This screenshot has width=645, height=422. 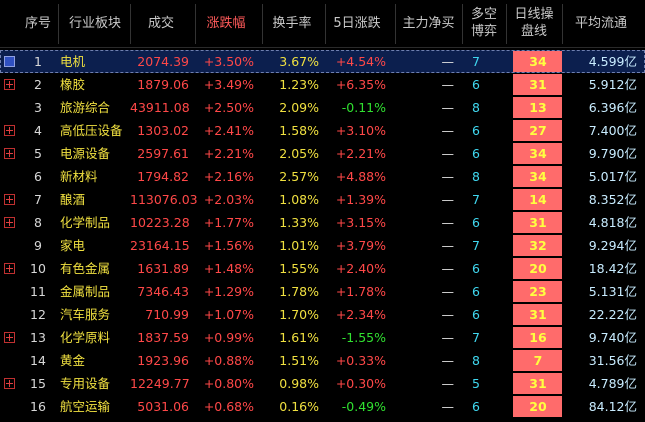 I want to click on change: +1.48%, so click(x=228, y=268).